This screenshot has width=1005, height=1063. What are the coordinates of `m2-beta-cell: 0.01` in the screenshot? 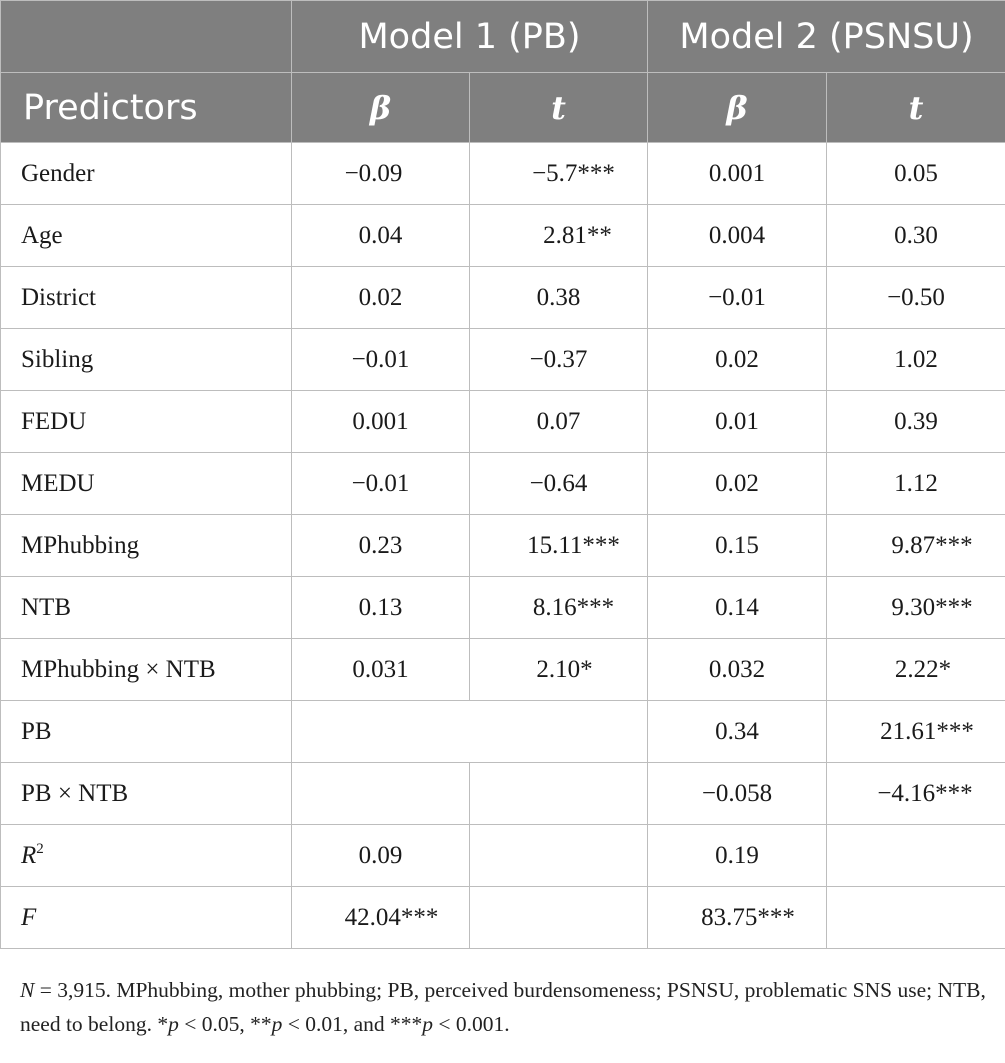 It's located at (737, 421).